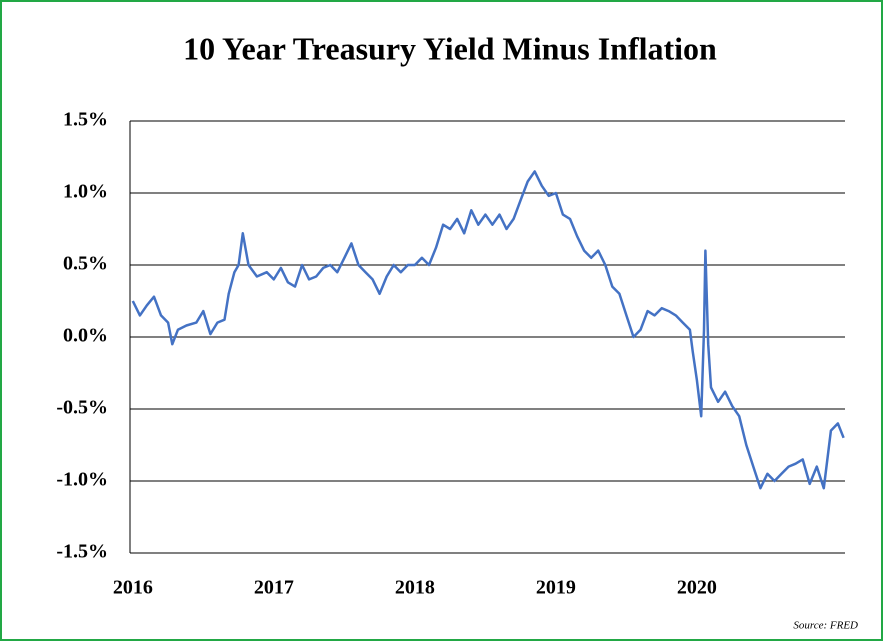 The image size is (883, 641). What do you see at coordinates (85, 192) in the screenshot?
I see `y-tick-label: 1.0%` at bounding box center [85, 192].